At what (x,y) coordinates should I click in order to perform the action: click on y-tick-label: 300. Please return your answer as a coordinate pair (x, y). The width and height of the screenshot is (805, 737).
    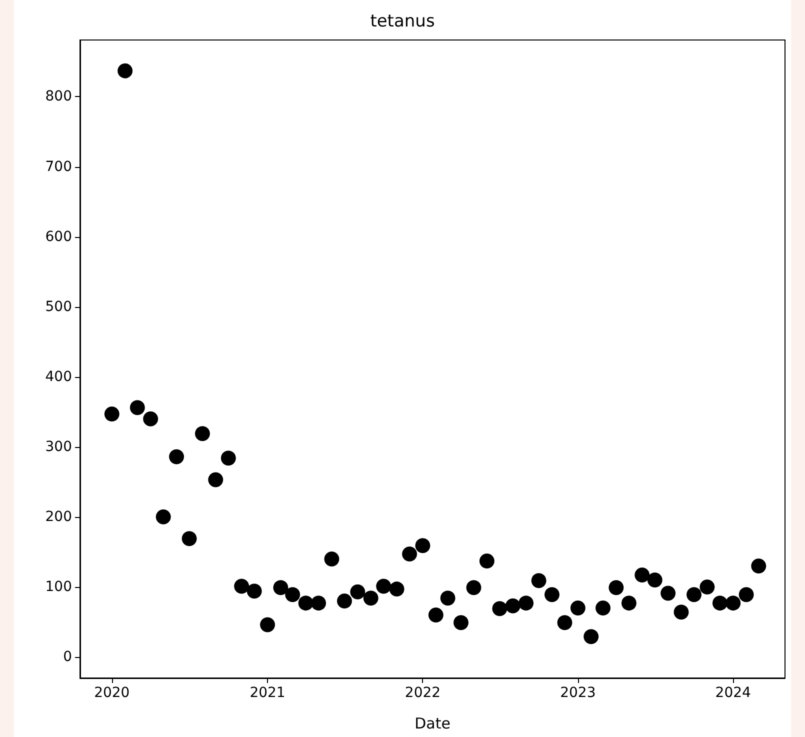
    Looking at the image, I should click on (58, 446).